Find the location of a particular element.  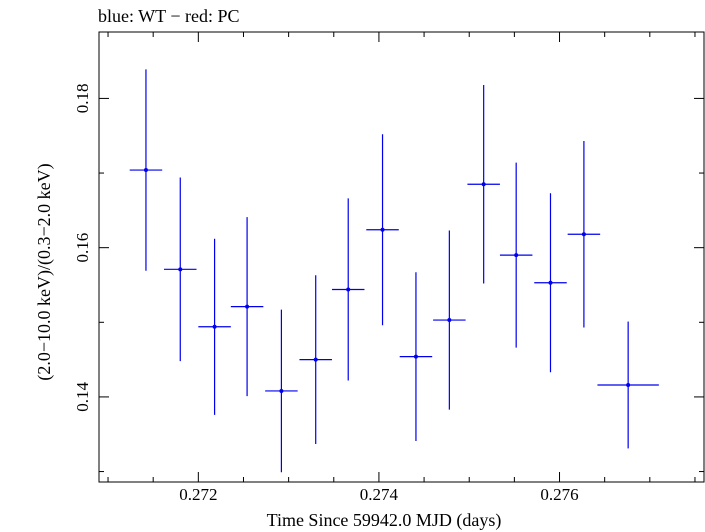

x-axis-label: Time Since 59942.0 MJD (days) is located at coordinates (384, 520).